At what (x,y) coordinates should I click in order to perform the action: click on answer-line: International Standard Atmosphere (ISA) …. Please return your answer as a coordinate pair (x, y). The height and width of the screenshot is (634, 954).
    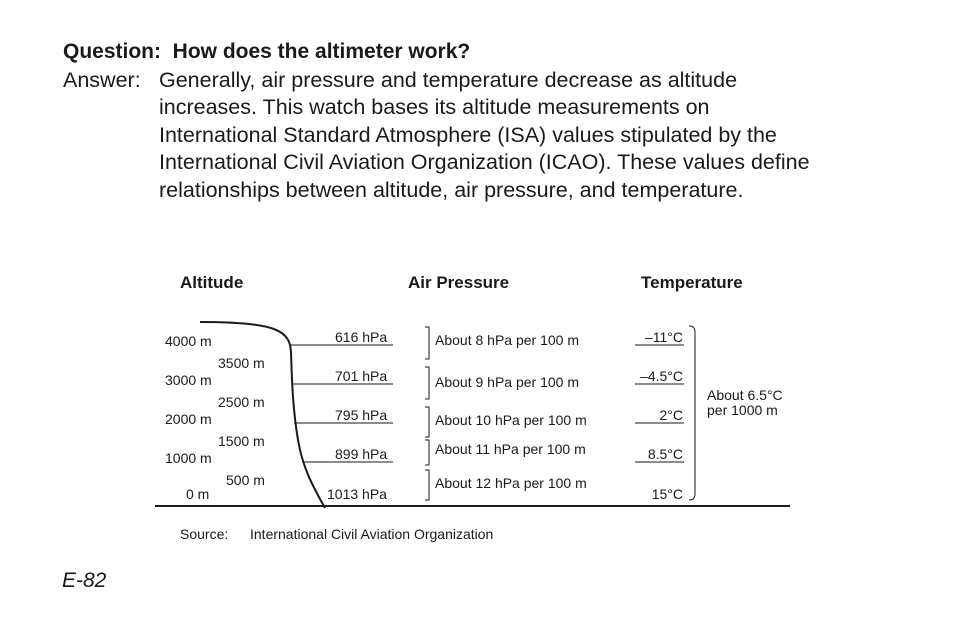
    Looking at the image, I should click on (468, 135).